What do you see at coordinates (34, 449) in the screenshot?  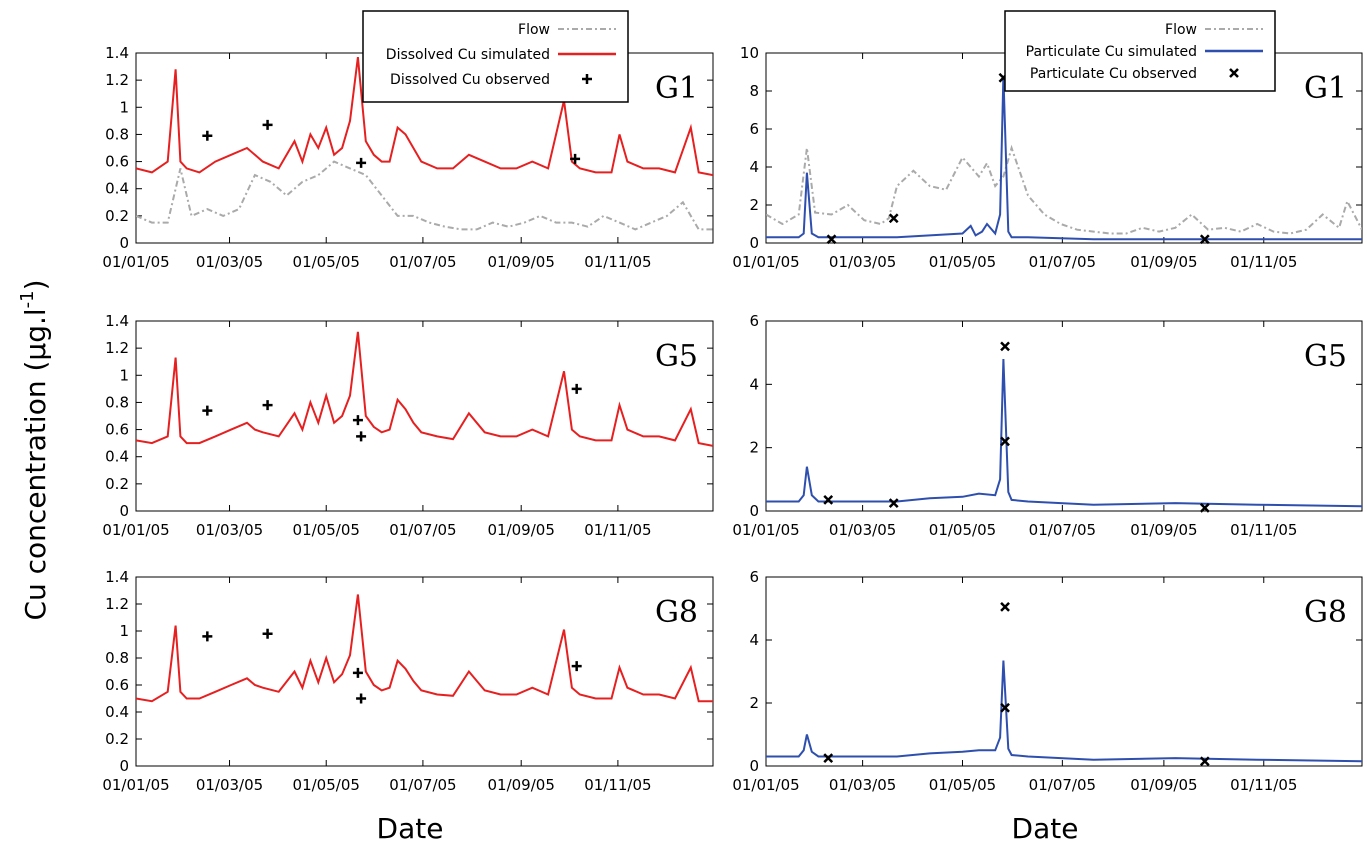 I see `y-axis-label: Cu concentration (µg.l-1)` at bounding box center [34, 449].